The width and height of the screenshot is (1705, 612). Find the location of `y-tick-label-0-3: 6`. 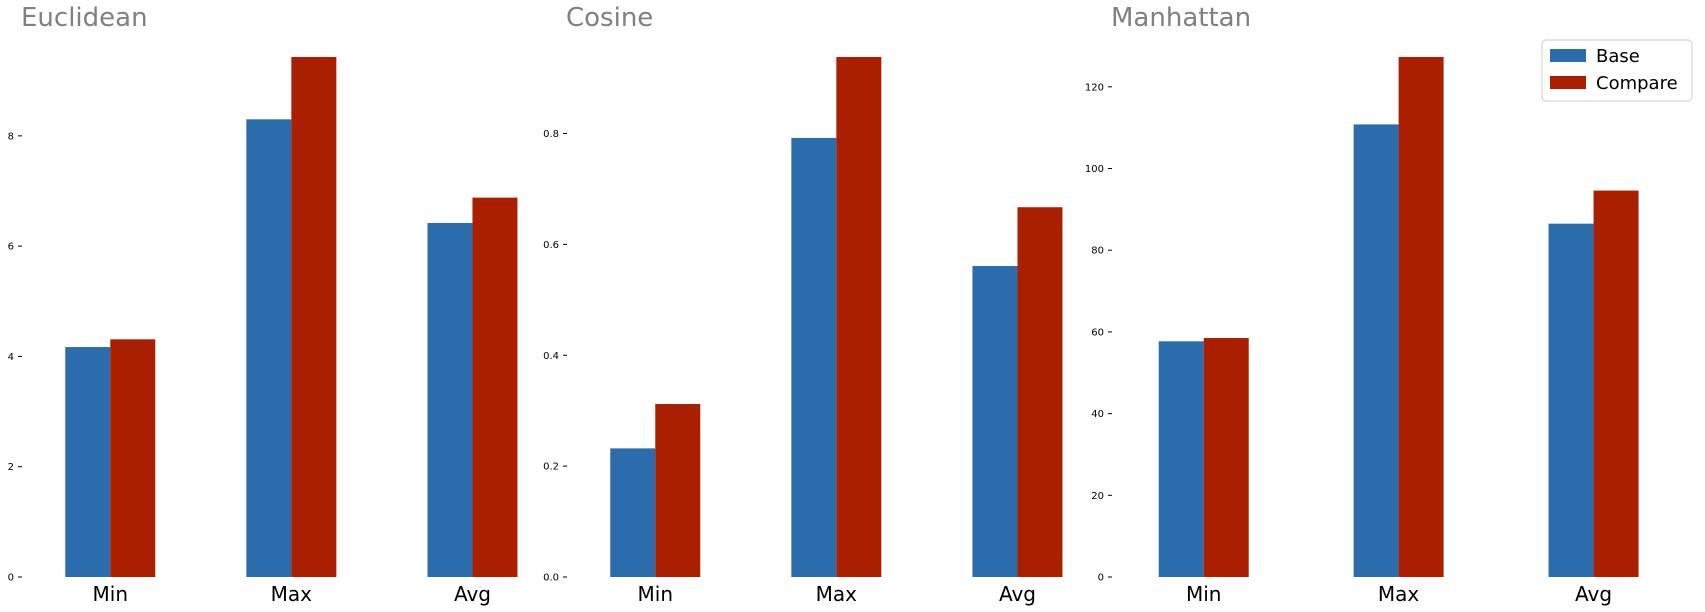

y-tick-label-0-3: 6 is located at coordinates (11, 247).